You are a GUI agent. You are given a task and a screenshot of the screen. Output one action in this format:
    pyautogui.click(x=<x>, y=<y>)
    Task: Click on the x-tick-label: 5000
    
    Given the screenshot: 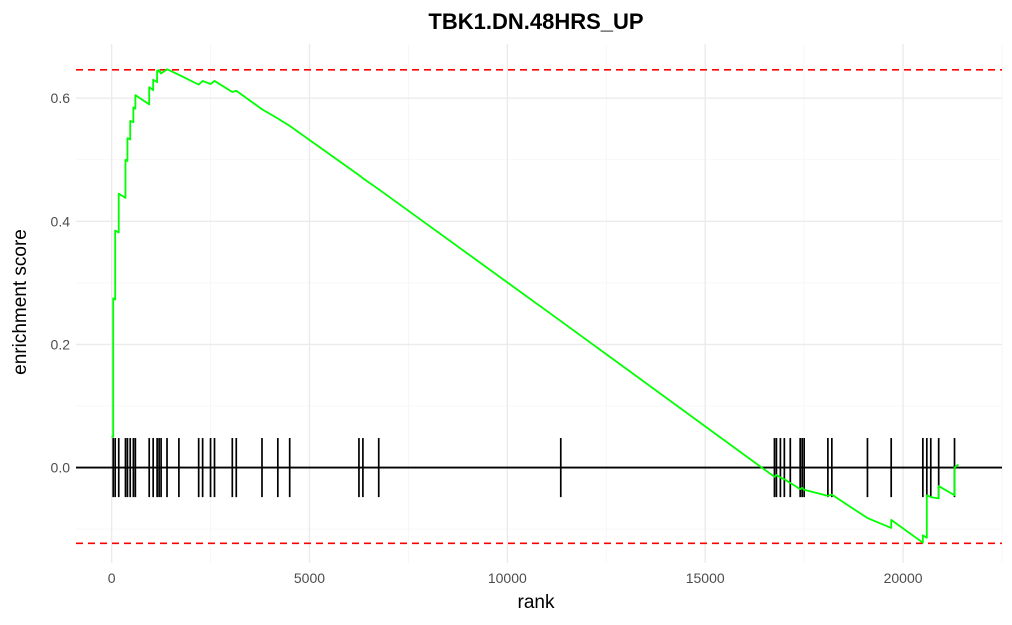 What is the action you would take?
    pyautogui.click(x=309, y=578)
    